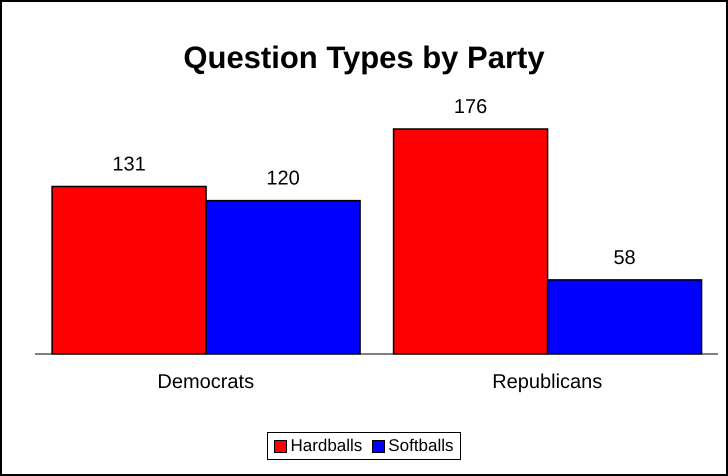  What do you see at coordinates (325, 446) in the screenshot?
I see `legend-label: Hardballs` at bounding box center [325, 446].